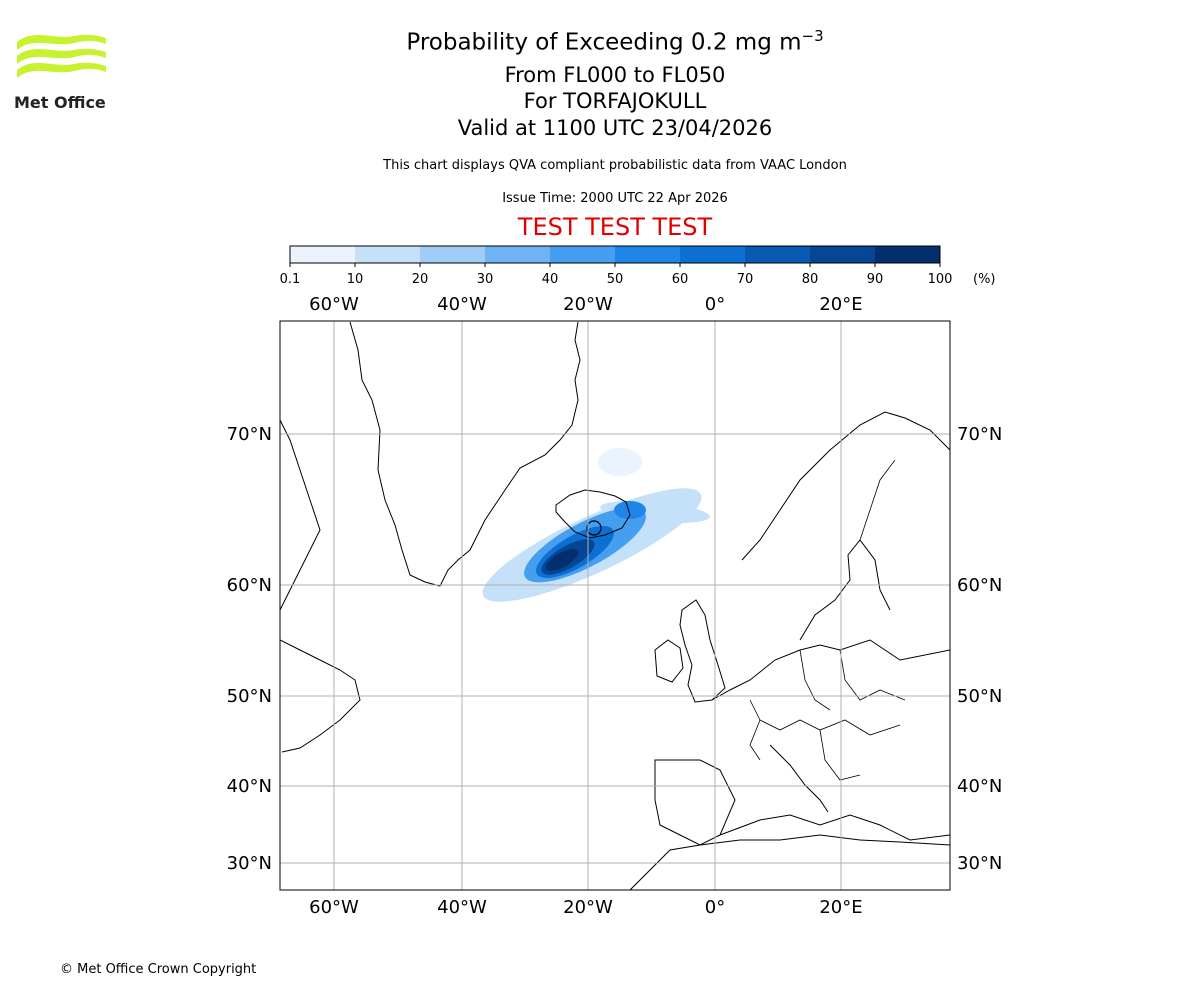 This screenshot has width=1200, height=1000. I want to click on colorbar-tick-label: 10, so click(355, 279).